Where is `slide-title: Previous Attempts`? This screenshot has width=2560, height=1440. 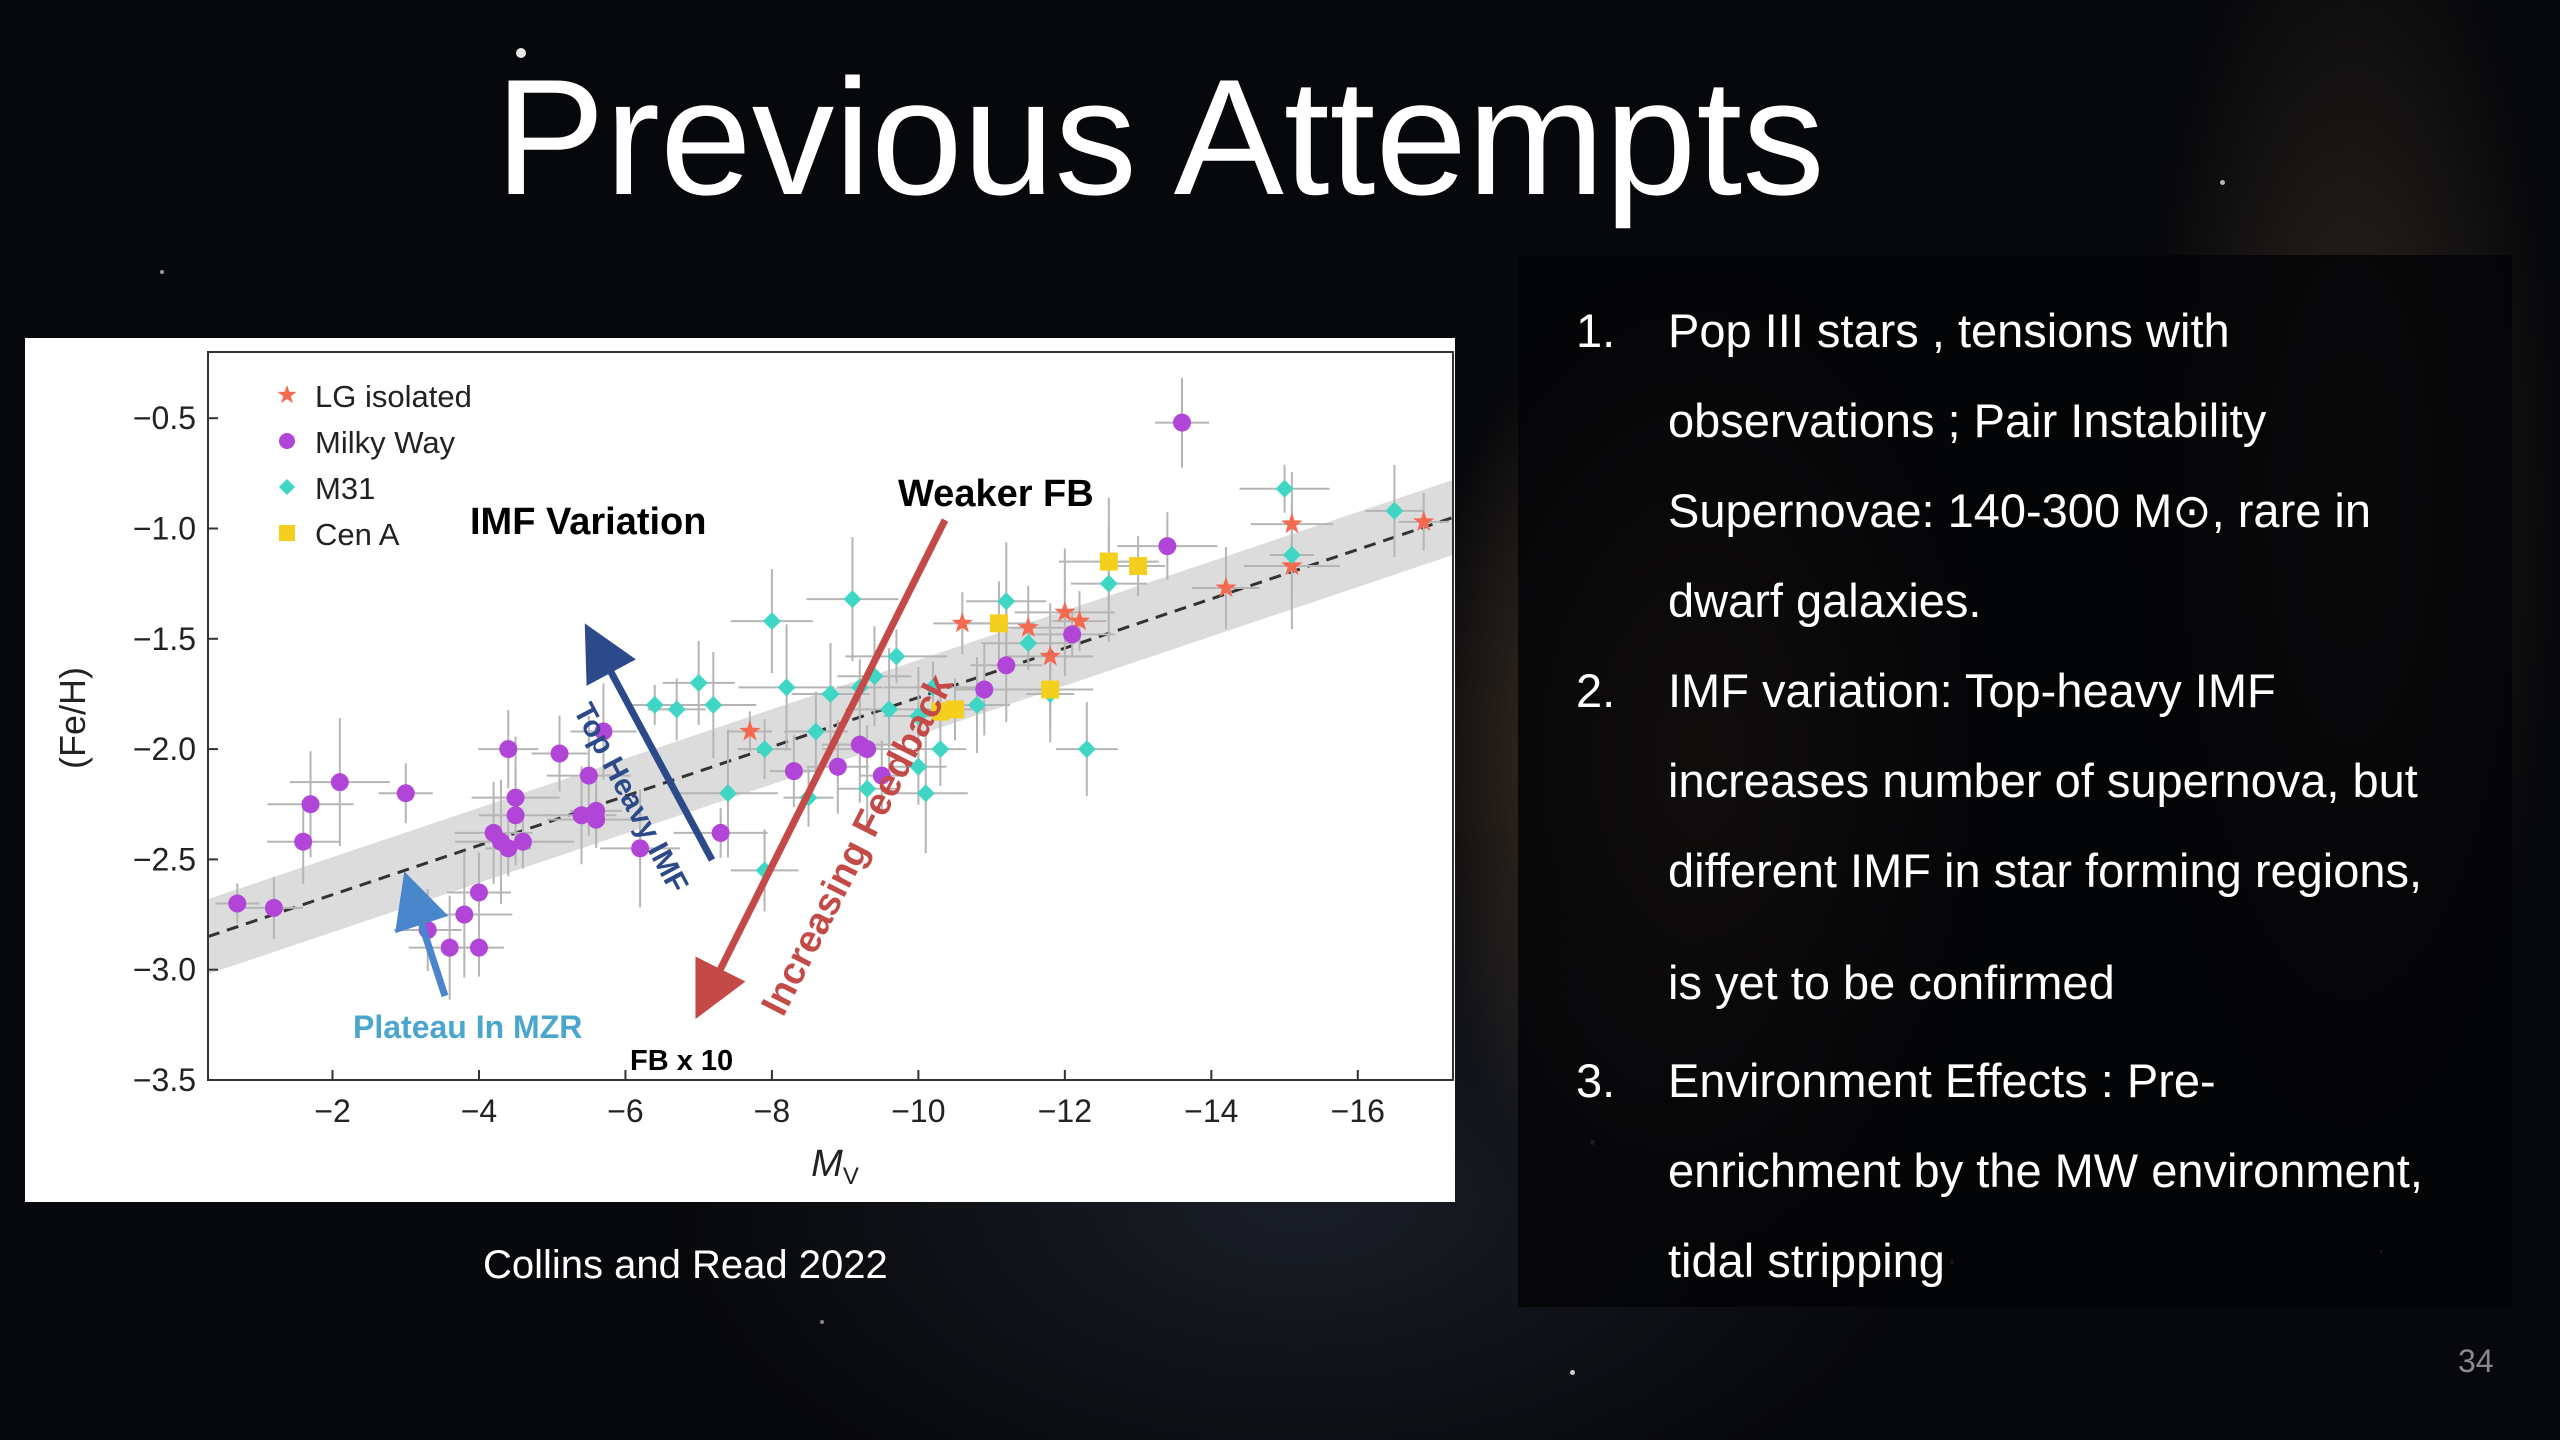
slide-title: Previous Attempts is located at coordinates (1160, 137).